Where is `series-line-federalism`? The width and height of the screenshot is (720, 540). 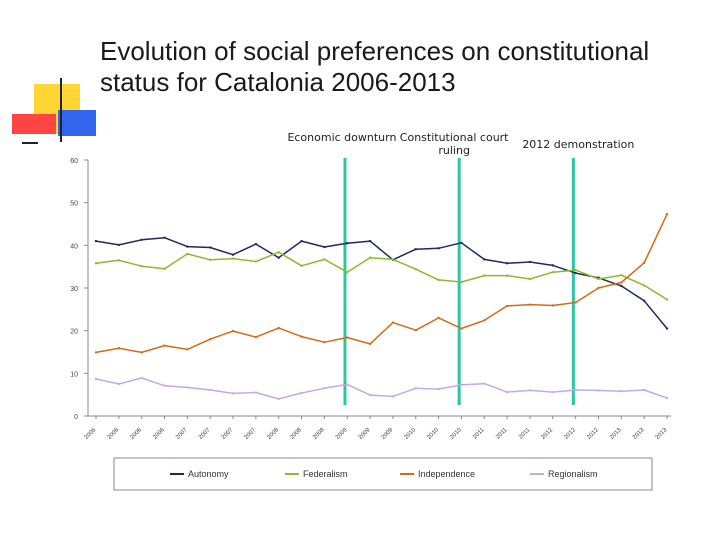
series-line-federalism is located at coordinates (381, 276).